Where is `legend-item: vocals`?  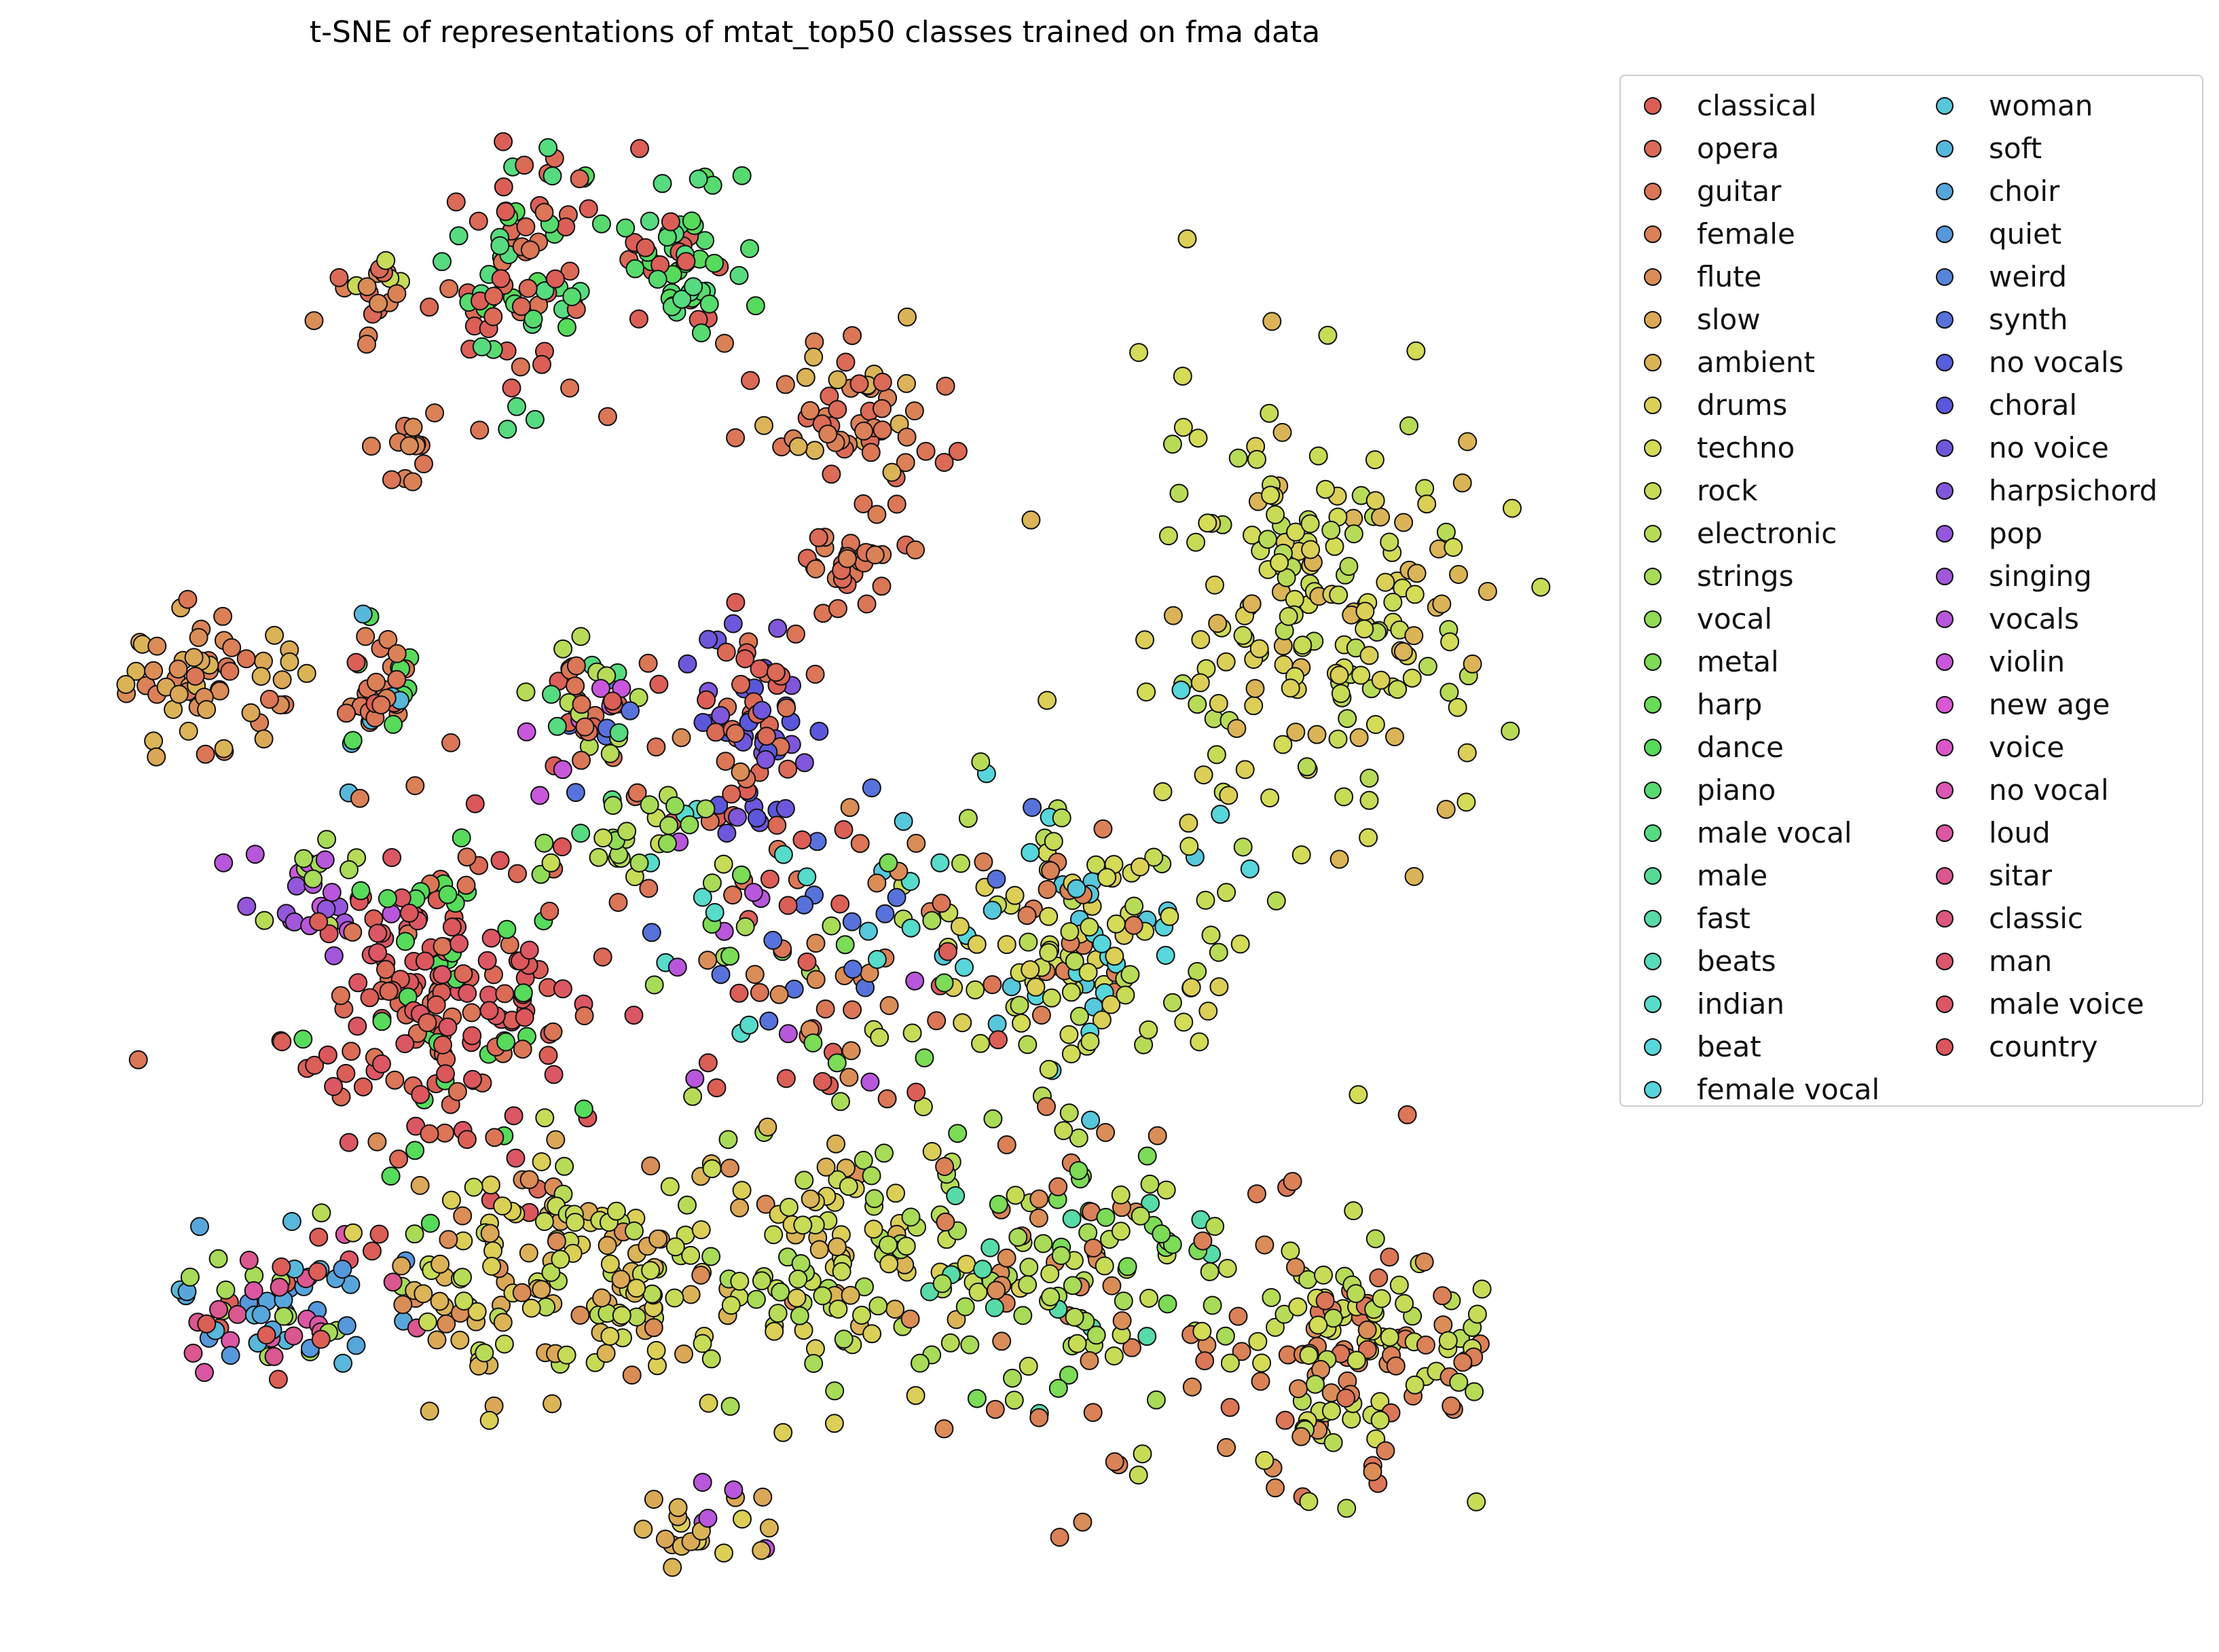 legend-item: vocals is located at coordinates (2035, 619).